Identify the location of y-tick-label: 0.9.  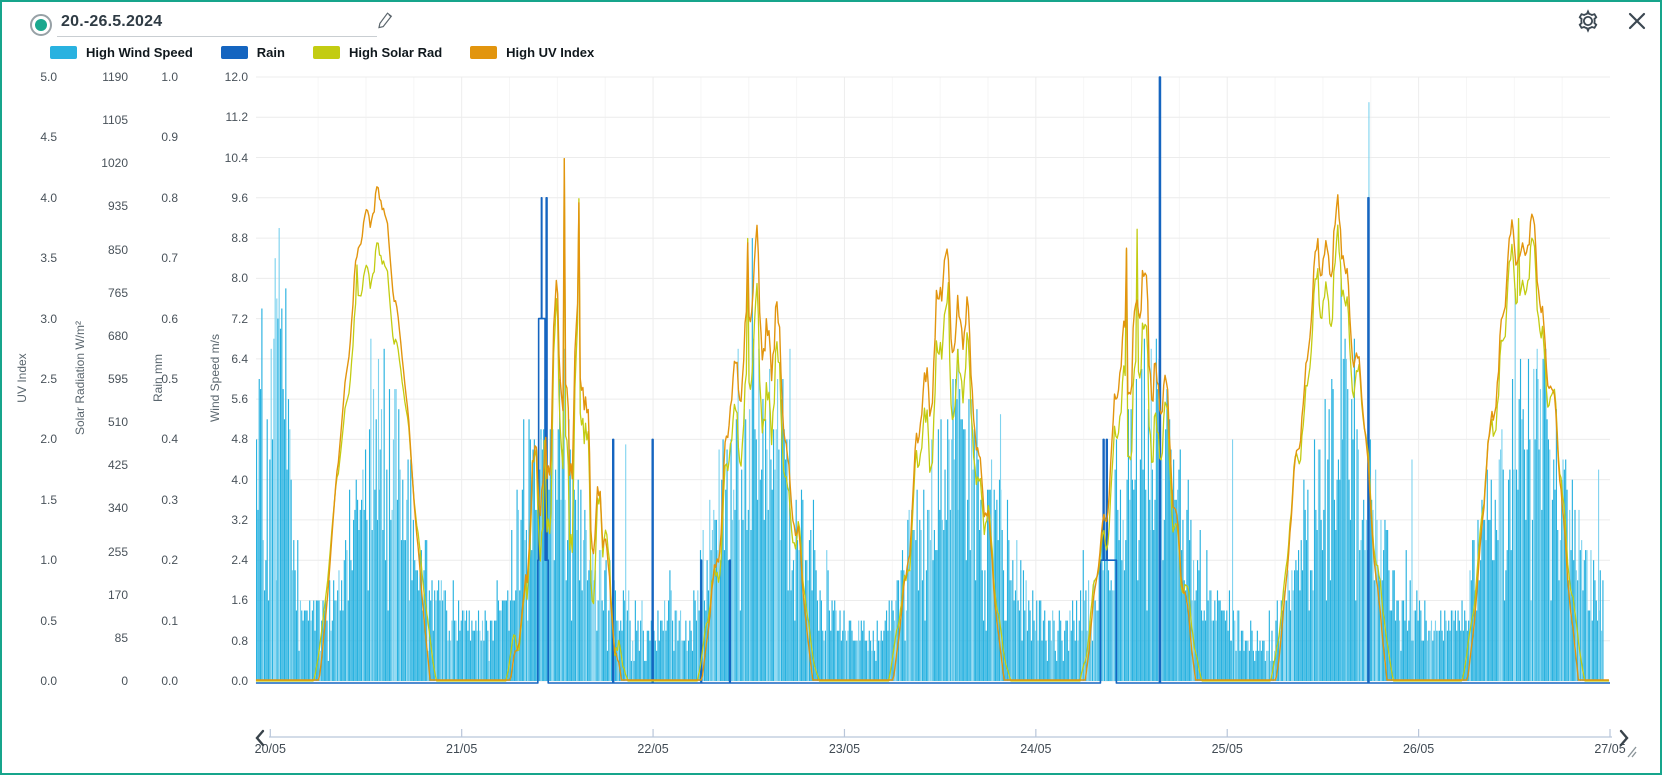
(169, 137).